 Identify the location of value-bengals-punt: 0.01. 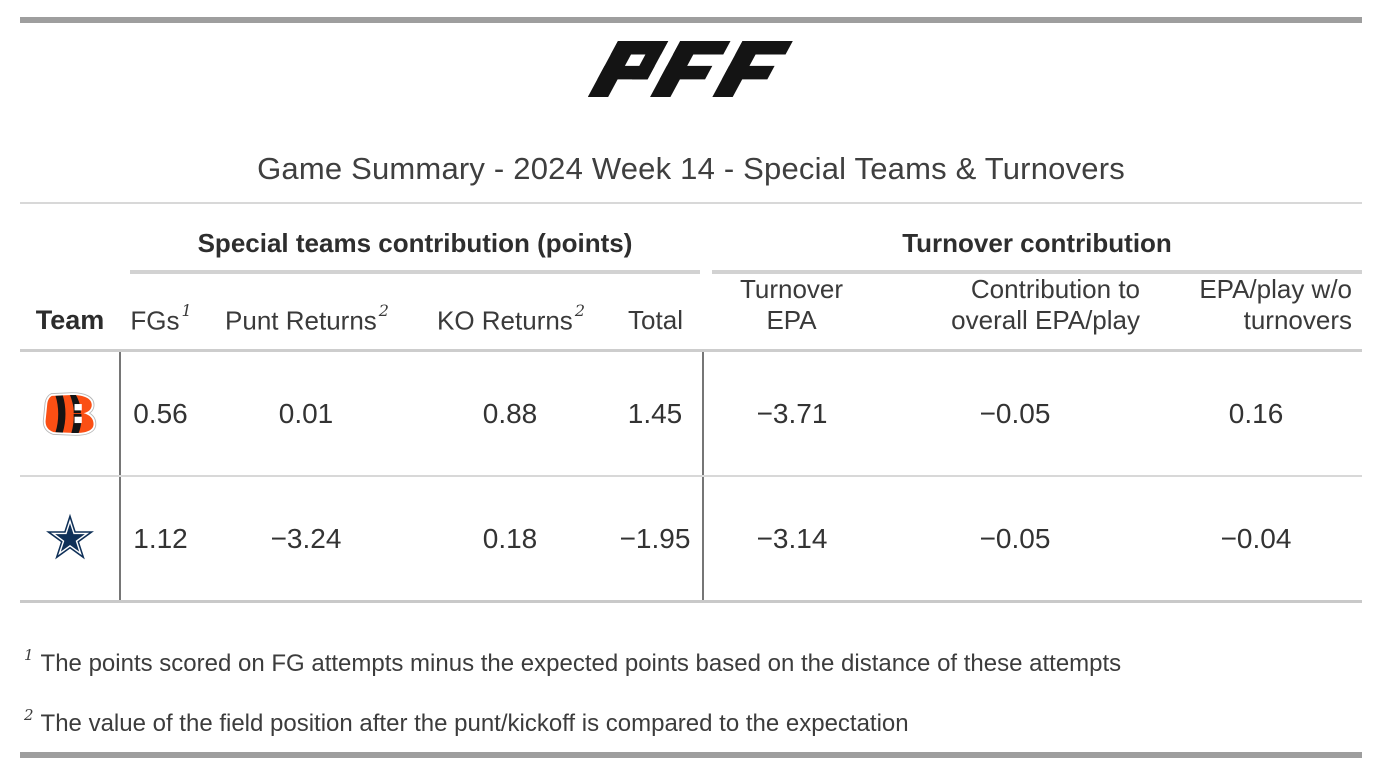
(306, 414).